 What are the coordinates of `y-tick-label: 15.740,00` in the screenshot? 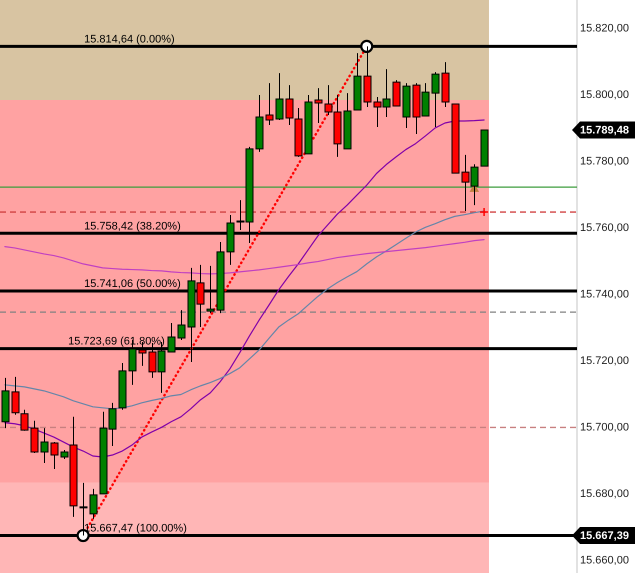 It's located at (604, 294).